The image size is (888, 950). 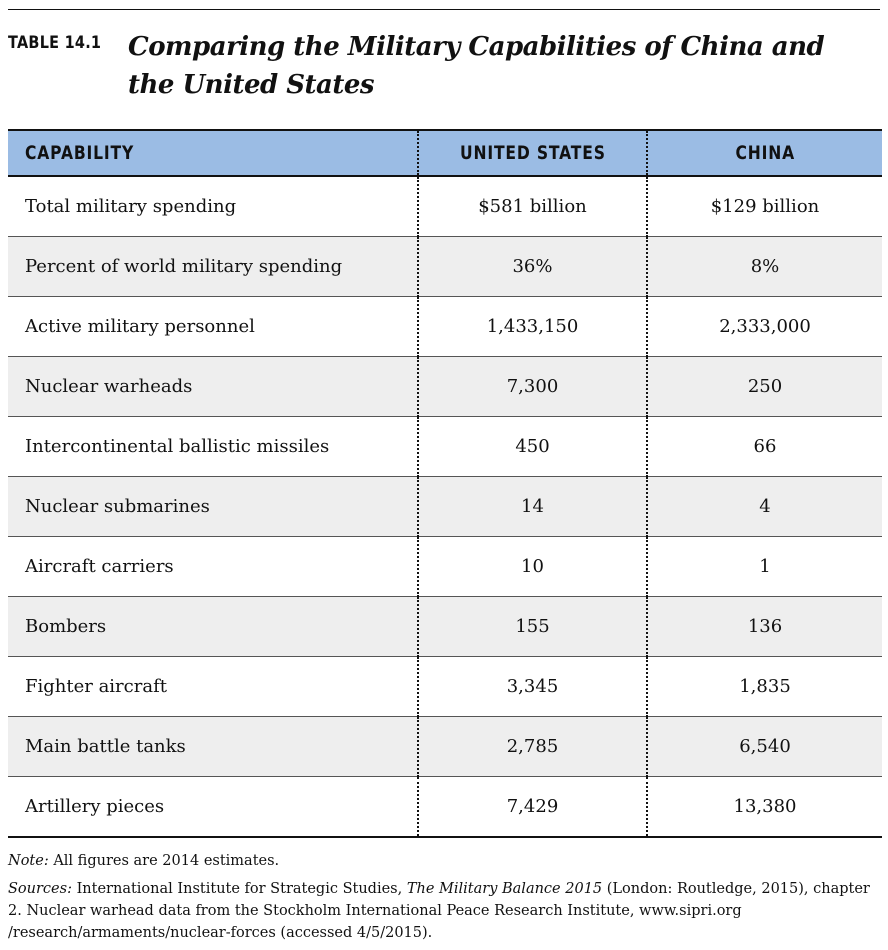 I want to click on china-value-cell: 2,333,000, so click(x=764, y=326).